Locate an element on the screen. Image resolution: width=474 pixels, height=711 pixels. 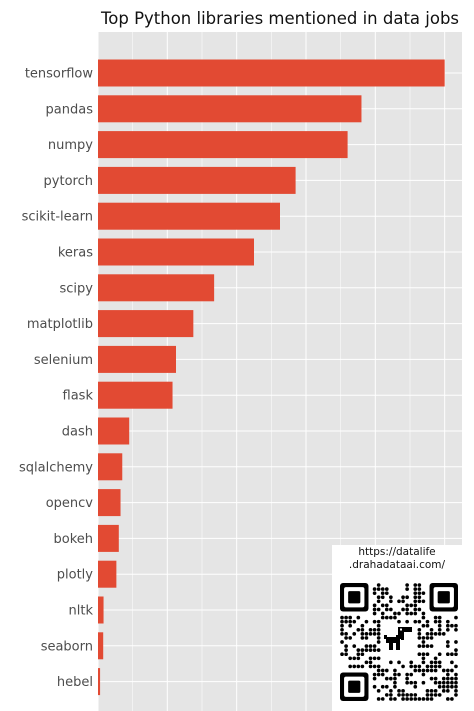
bar-numpy is located at coordinates (223, 145).